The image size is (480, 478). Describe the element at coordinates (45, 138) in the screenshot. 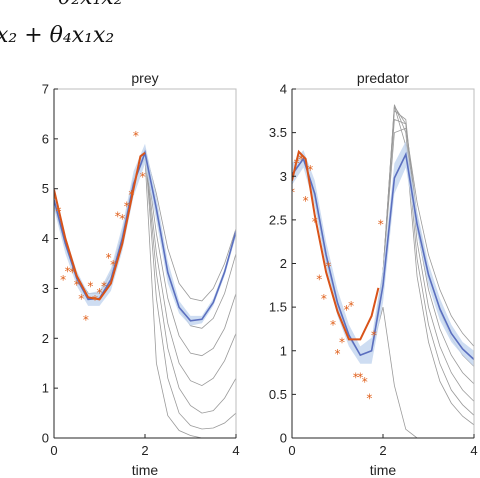

I see `y-tick-label: 6` at that location.